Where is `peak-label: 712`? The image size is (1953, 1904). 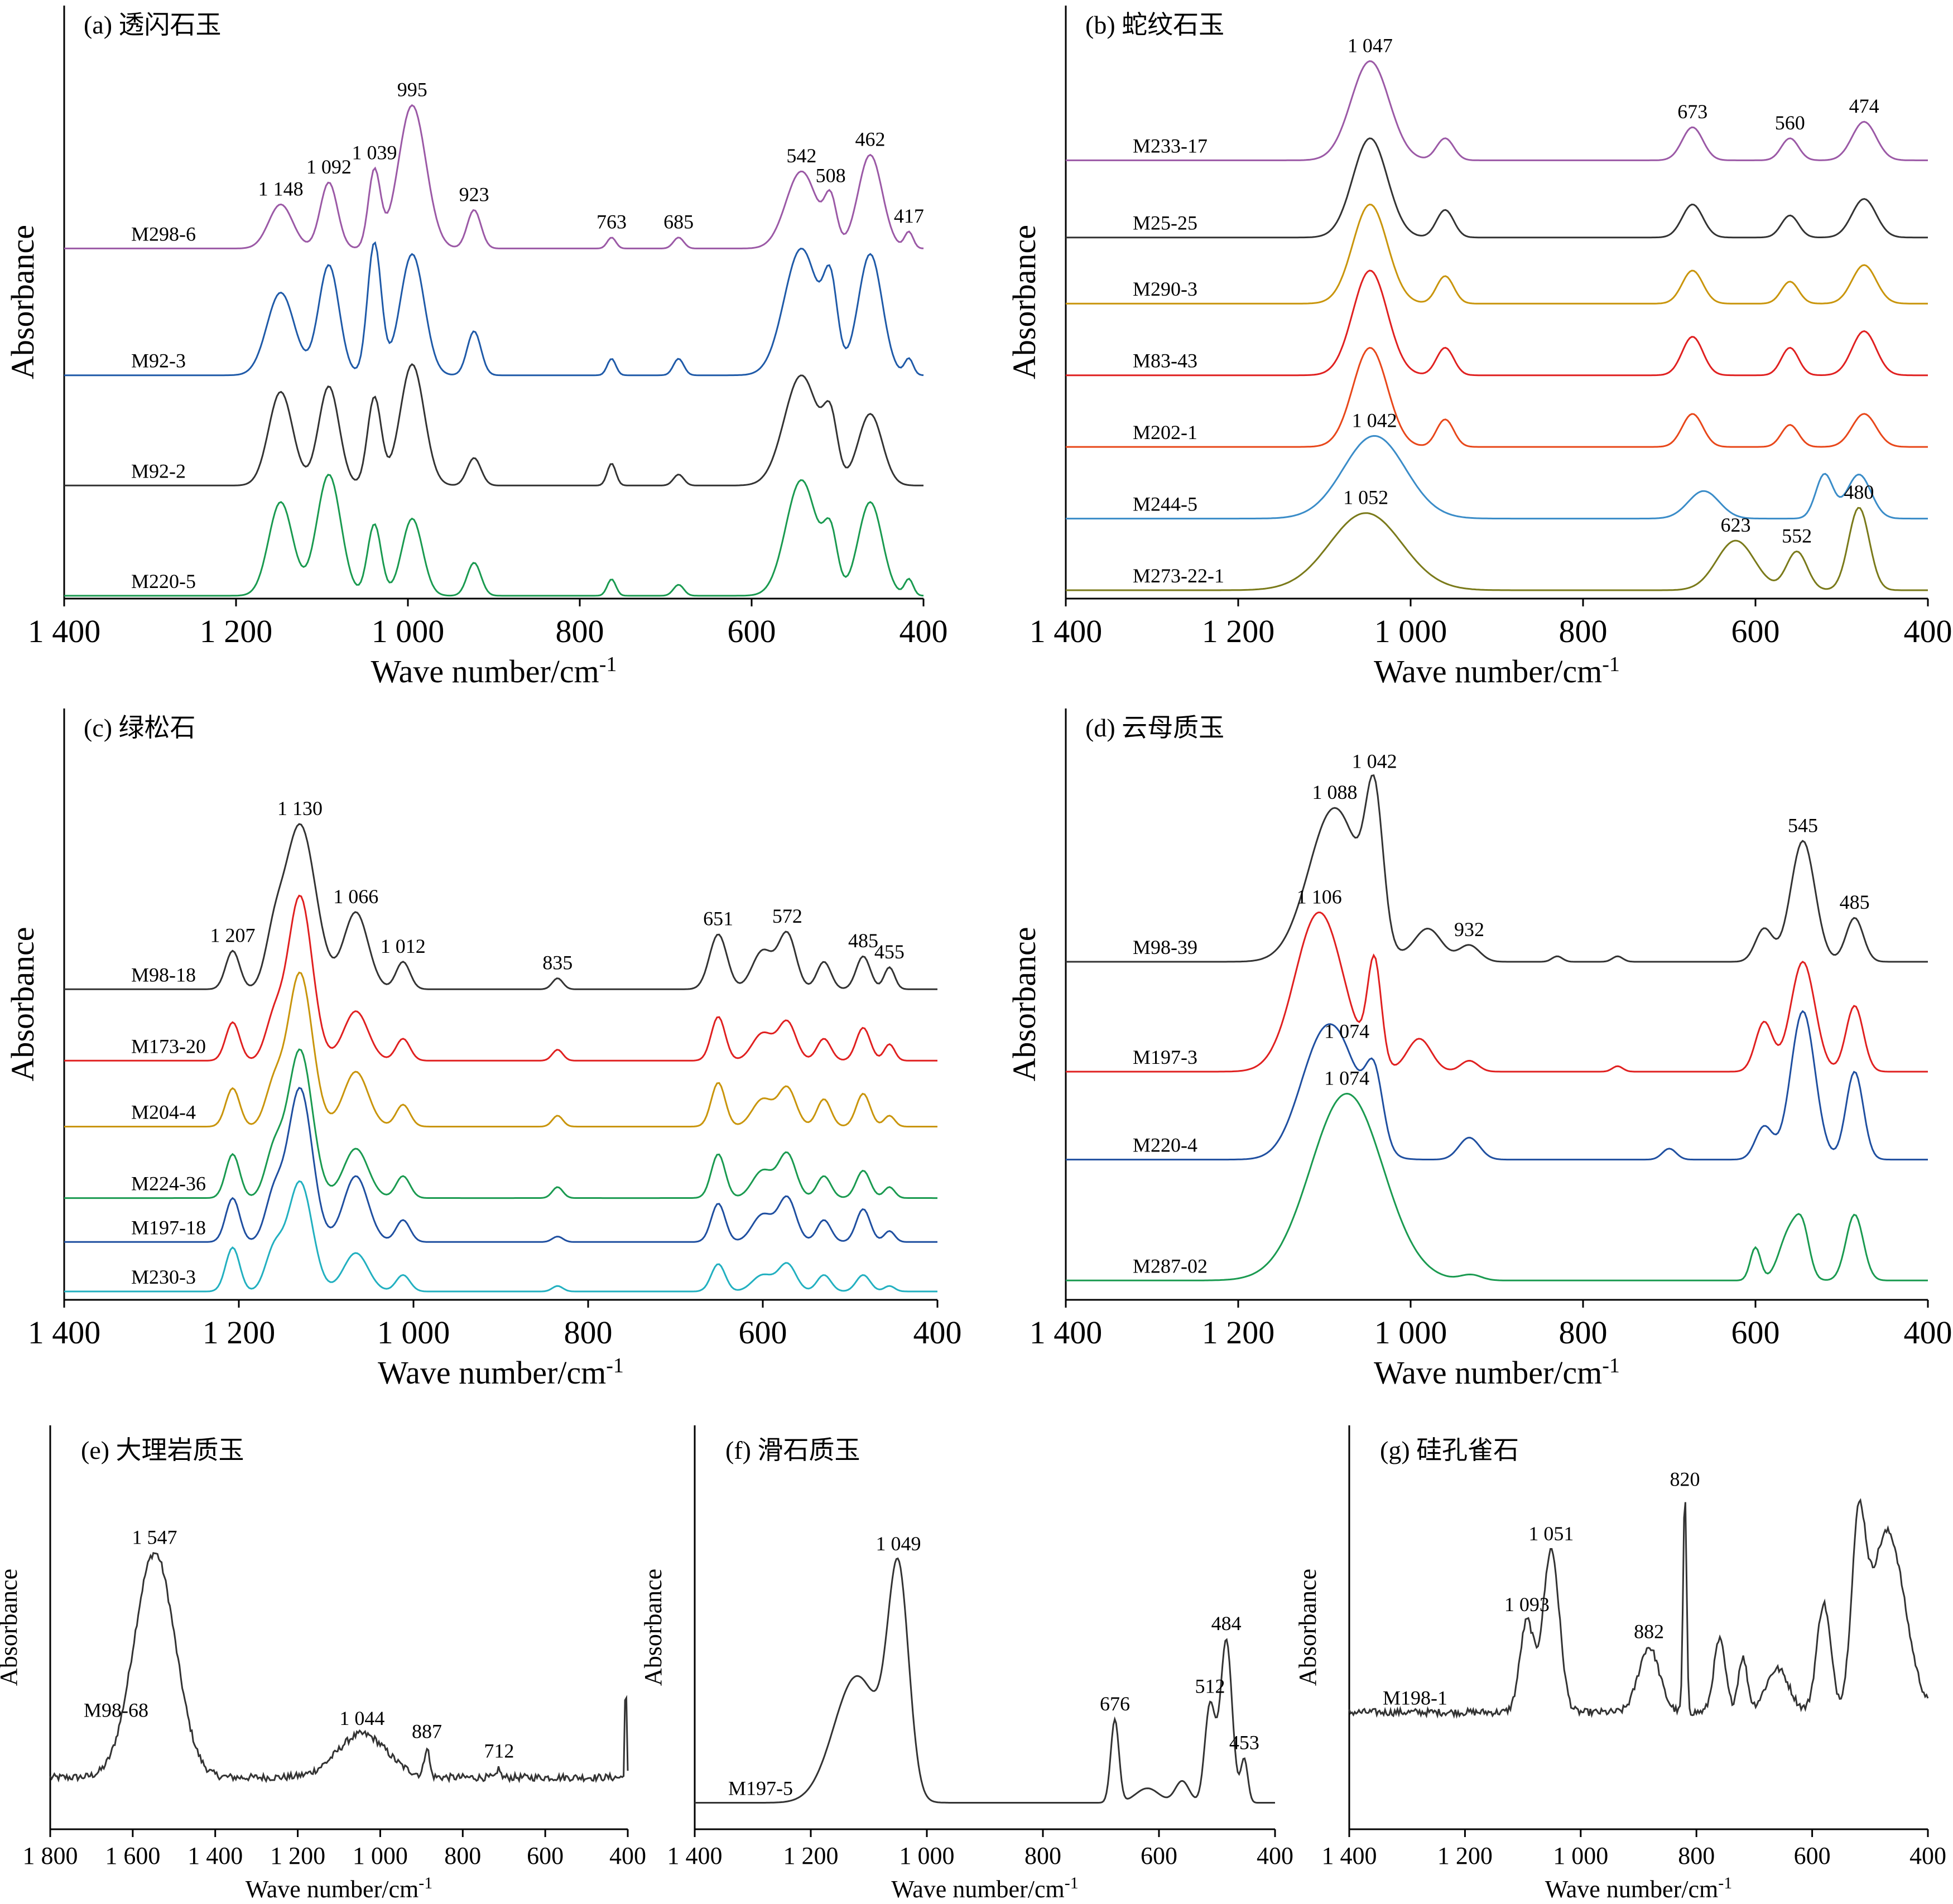 peak-label: 712 is located at coordinates (499, 1751).